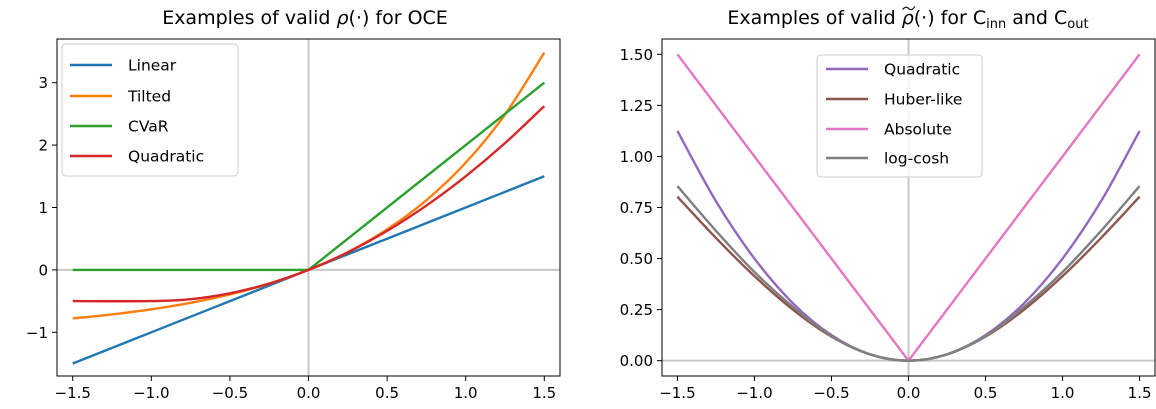 The height and width of the screenshot is (409, 1156). Describe the element at coordinates (916, 159) in the screenshot. I see `legend-label-log-cosh: log-cosh` at that location.